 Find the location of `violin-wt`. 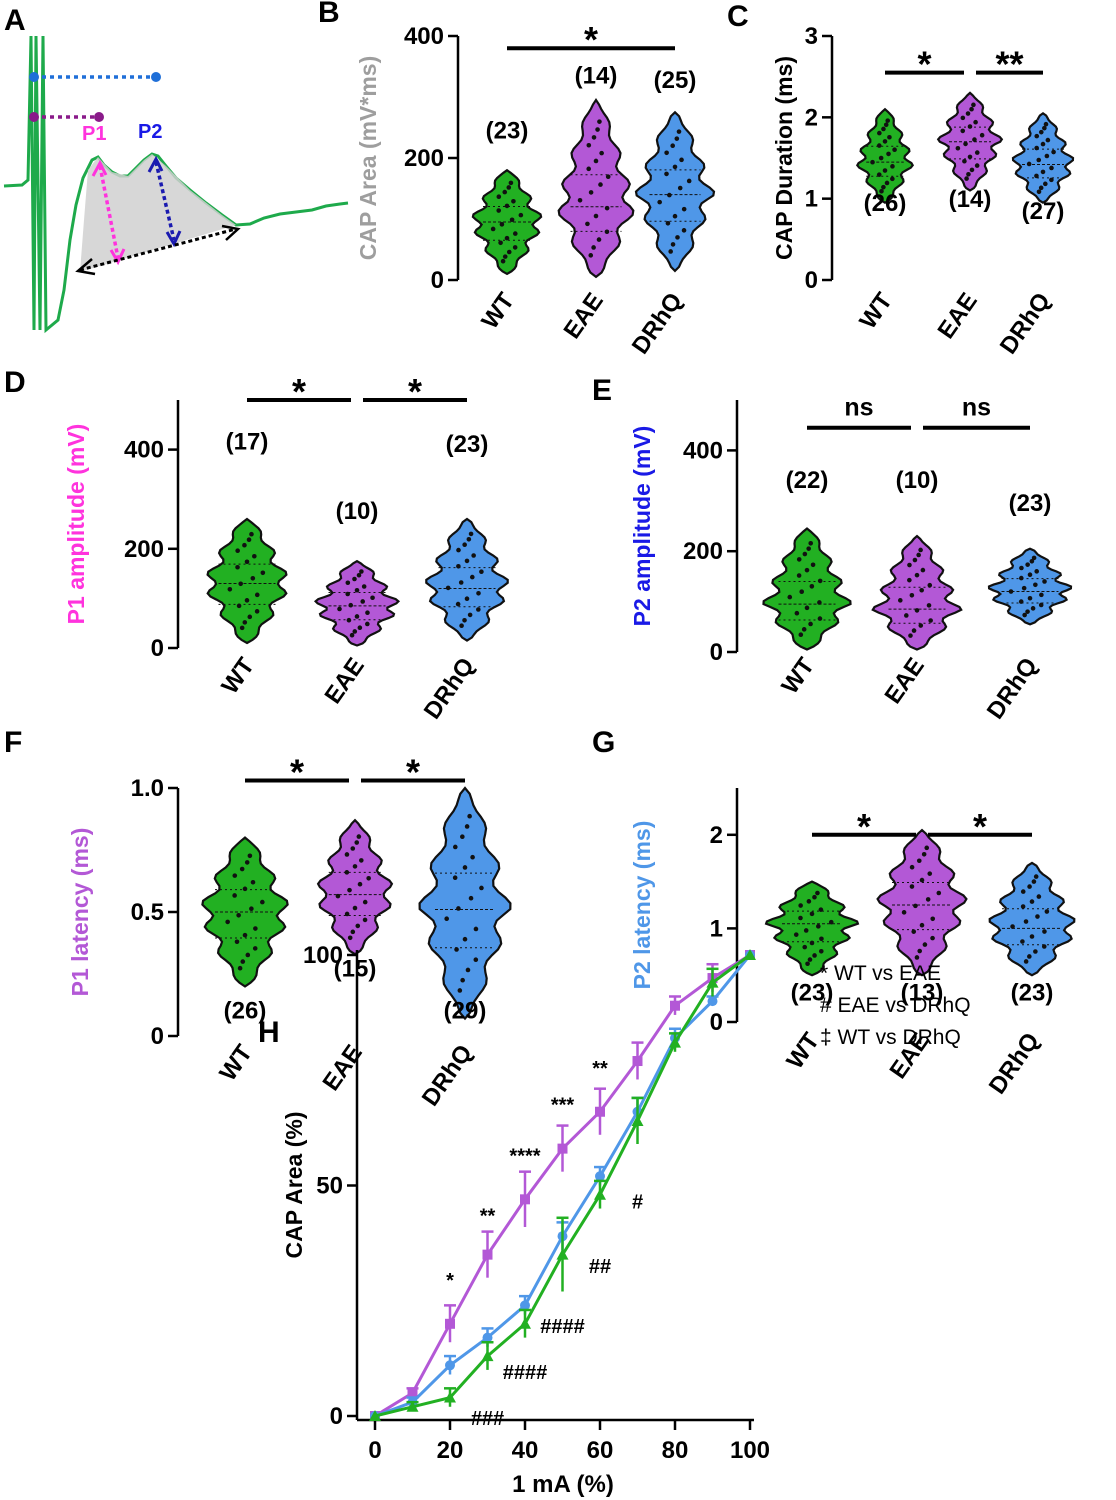

violin-wt is located at coordinates (812, 928).